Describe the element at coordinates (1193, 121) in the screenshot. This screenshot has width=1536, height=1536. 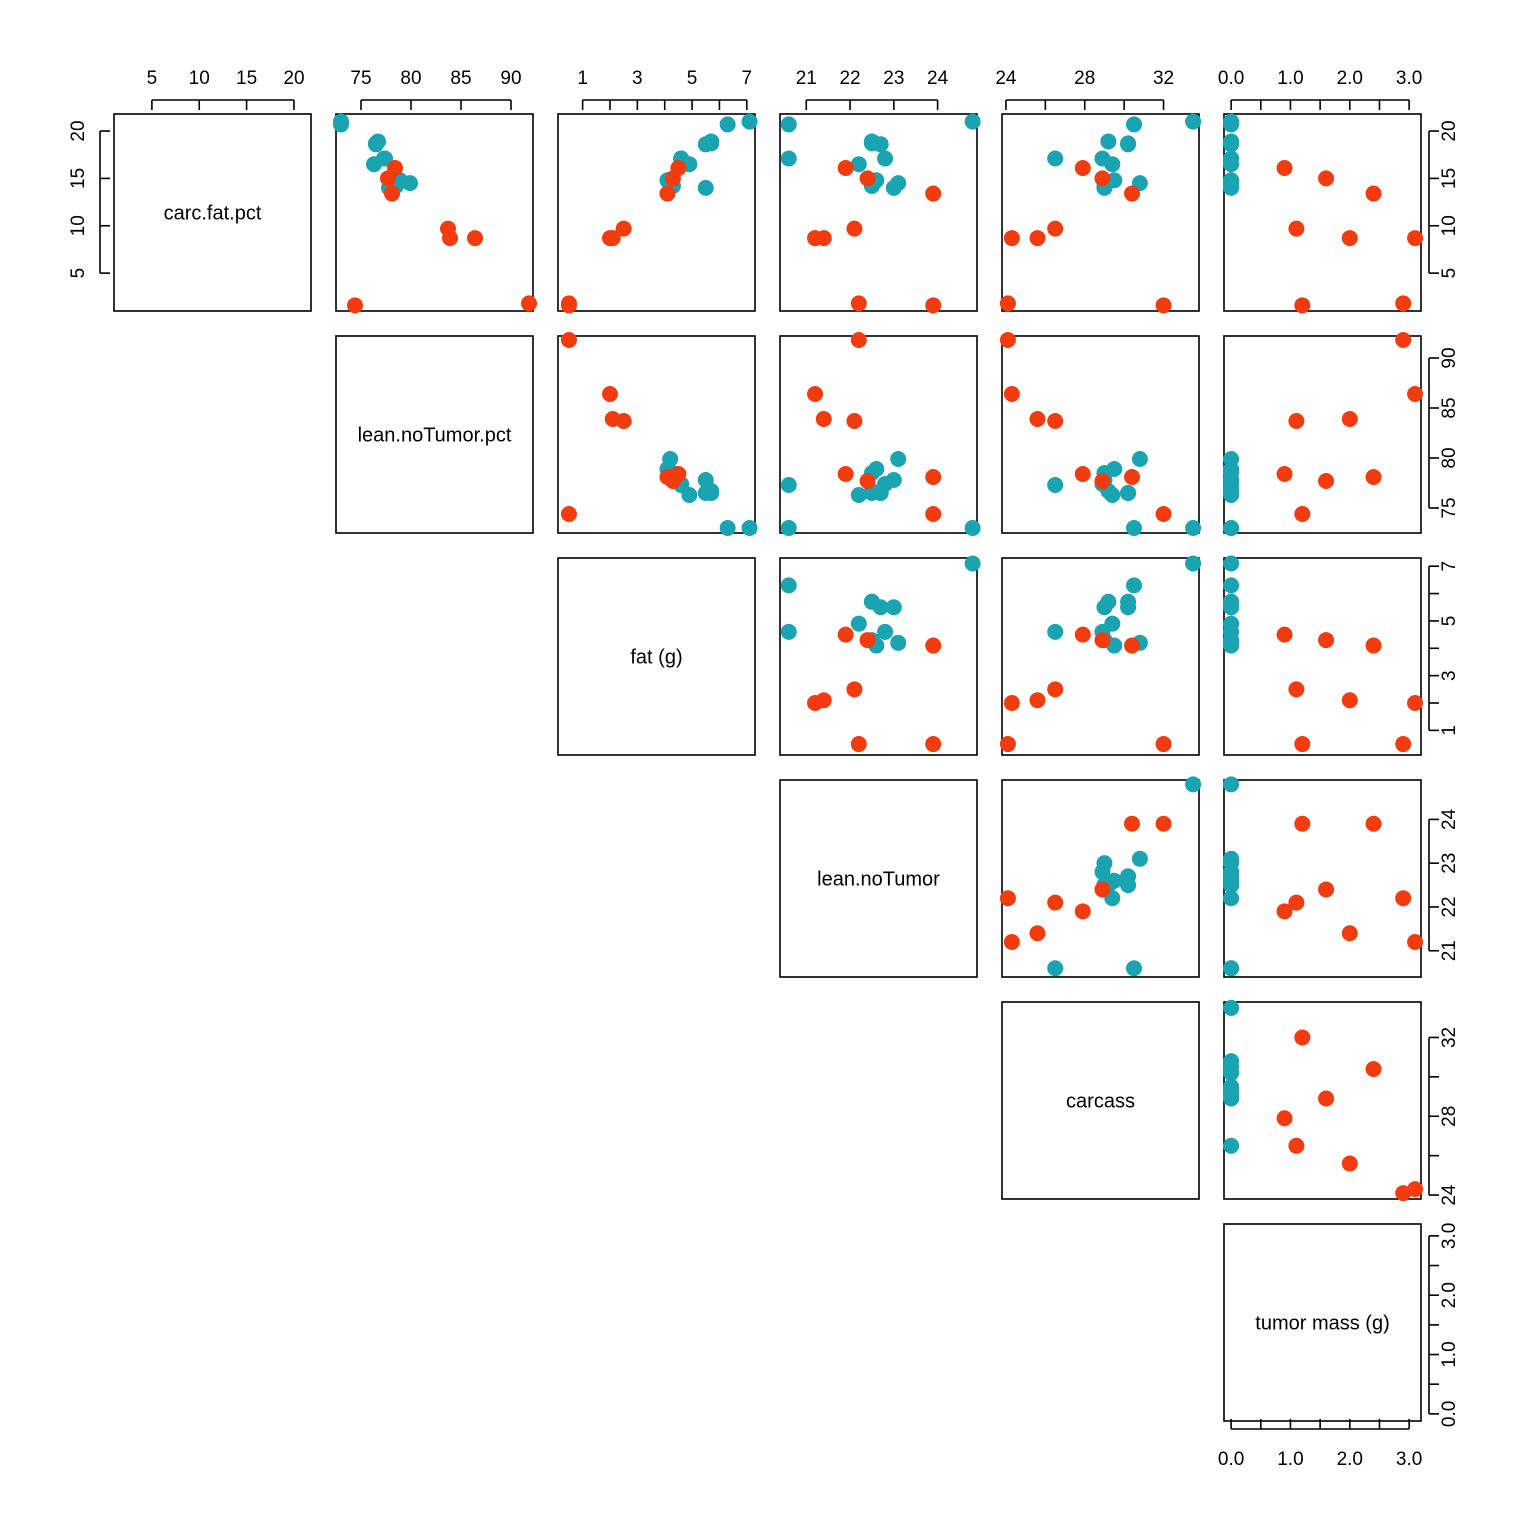
I see `point-s0-p0-r0-c4` at that location.